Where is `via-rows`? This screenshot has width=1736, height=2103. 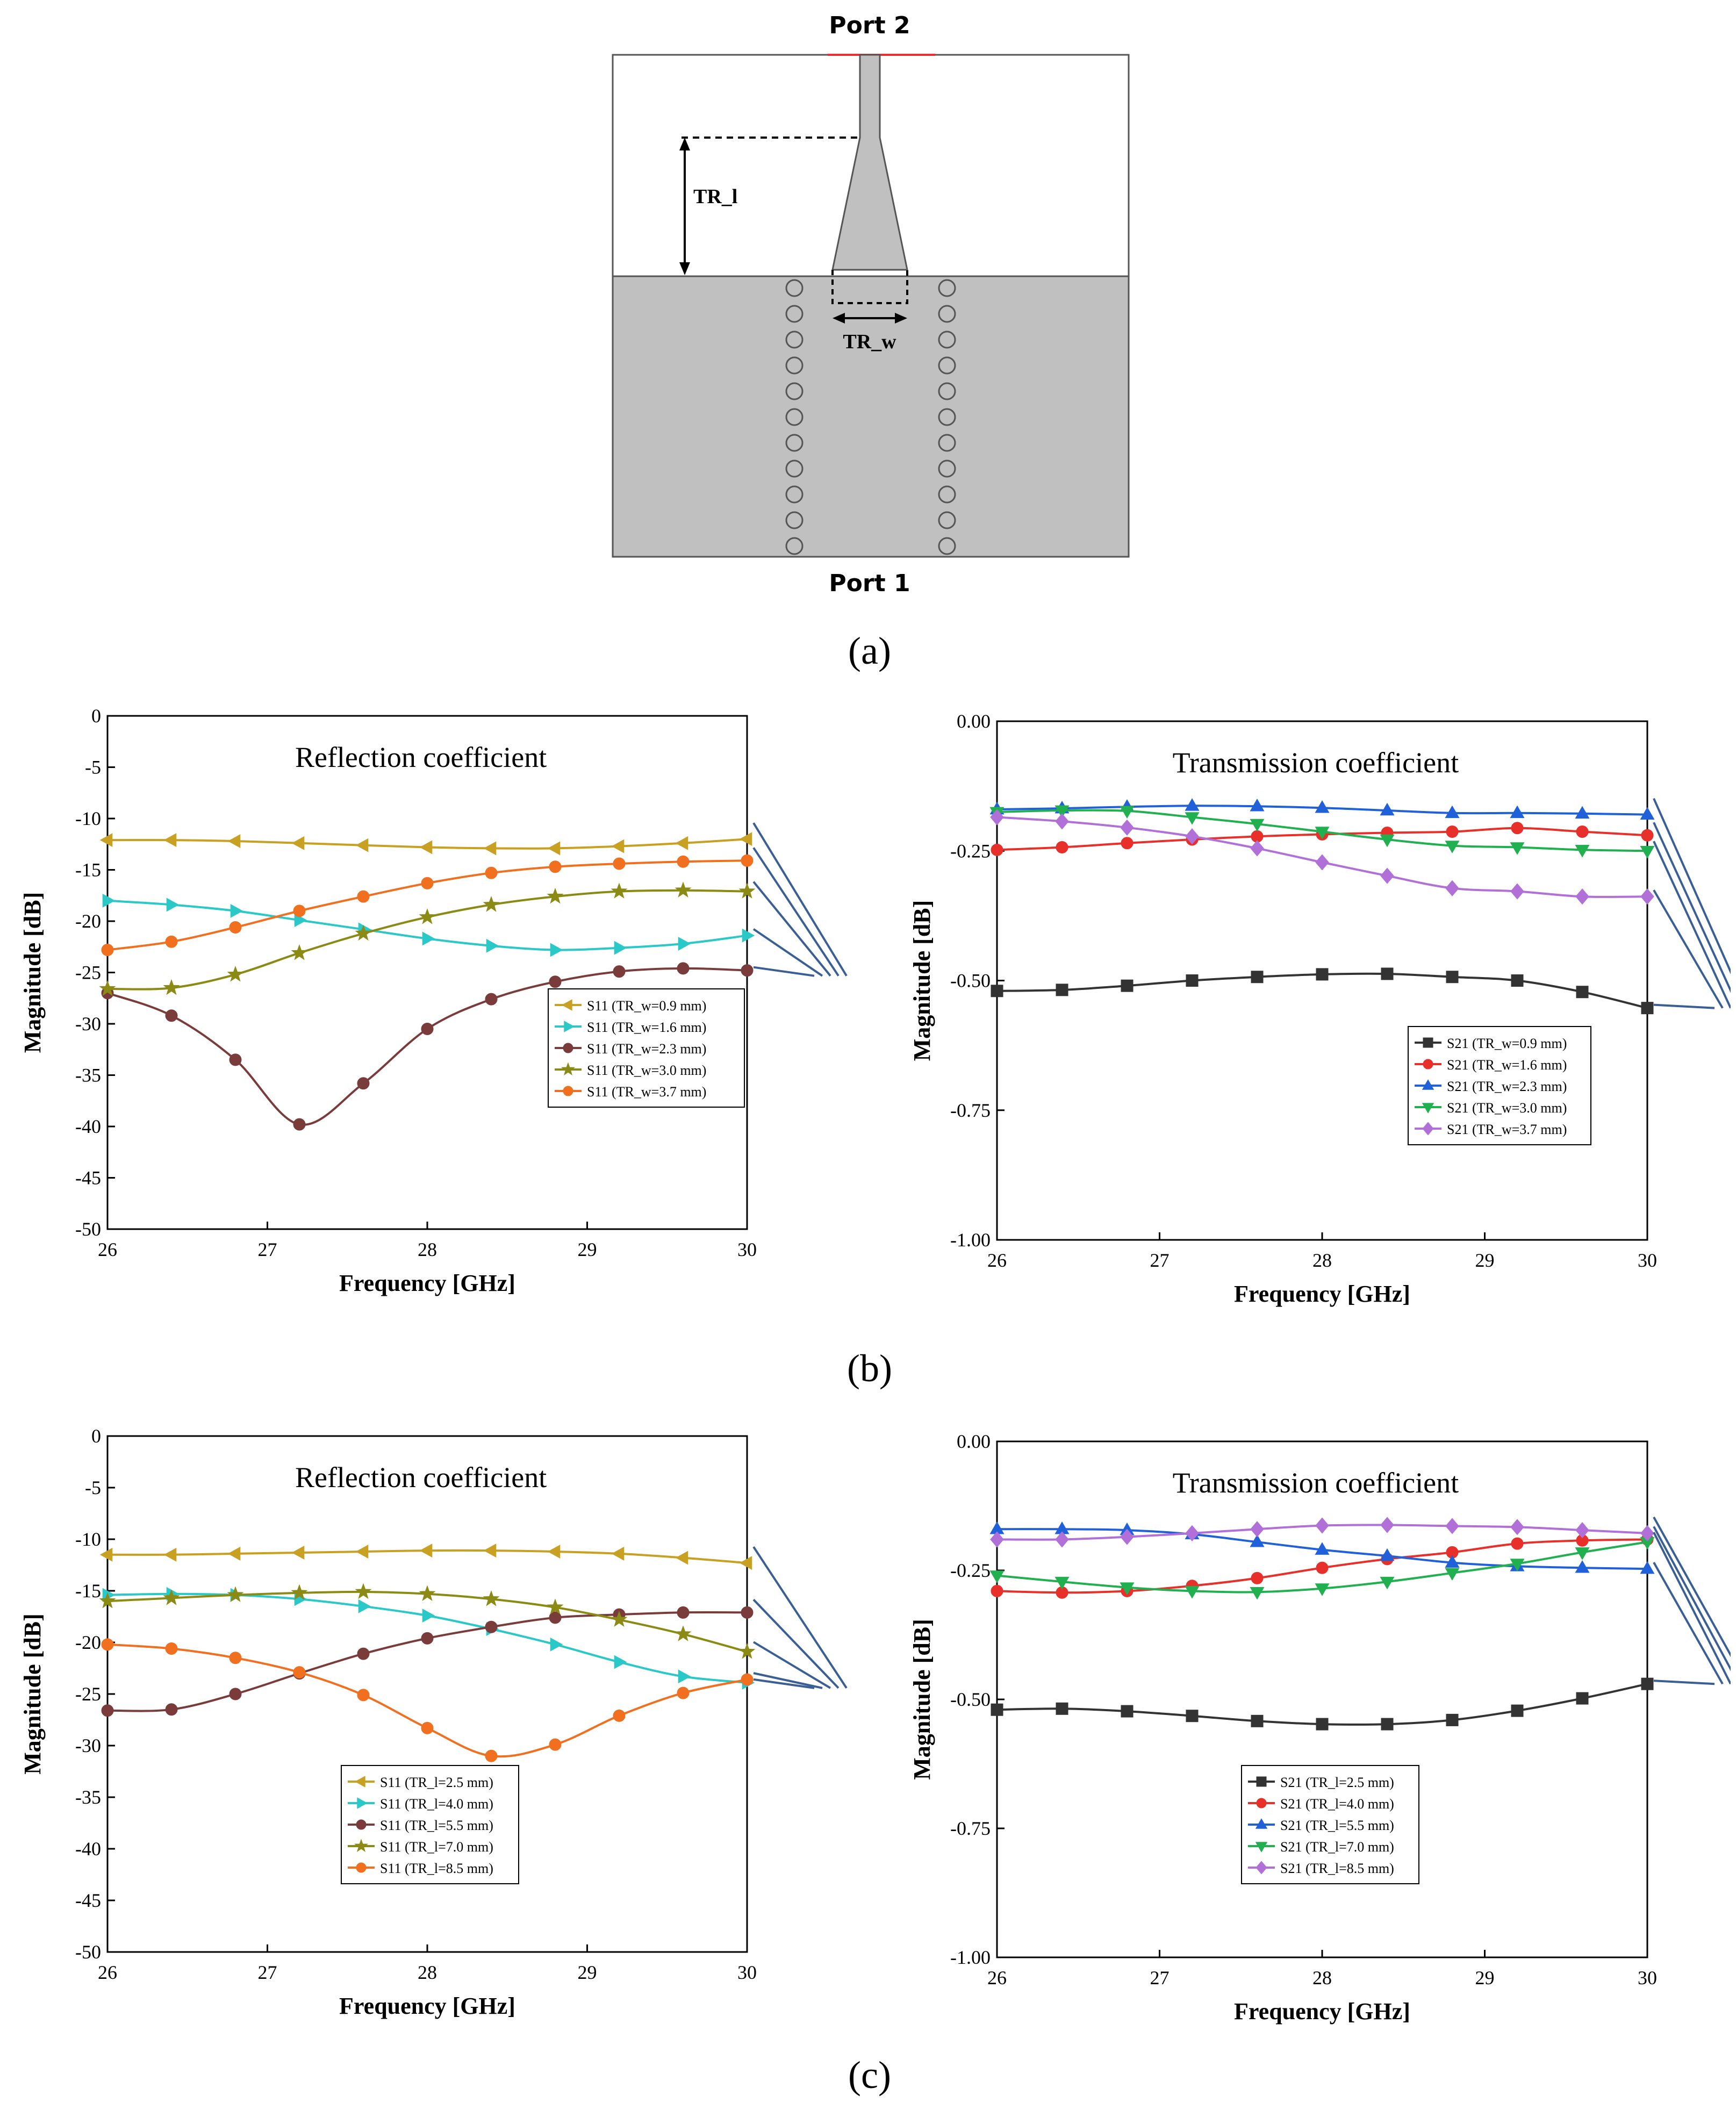
via-rows is located at coordinates (870, 417).